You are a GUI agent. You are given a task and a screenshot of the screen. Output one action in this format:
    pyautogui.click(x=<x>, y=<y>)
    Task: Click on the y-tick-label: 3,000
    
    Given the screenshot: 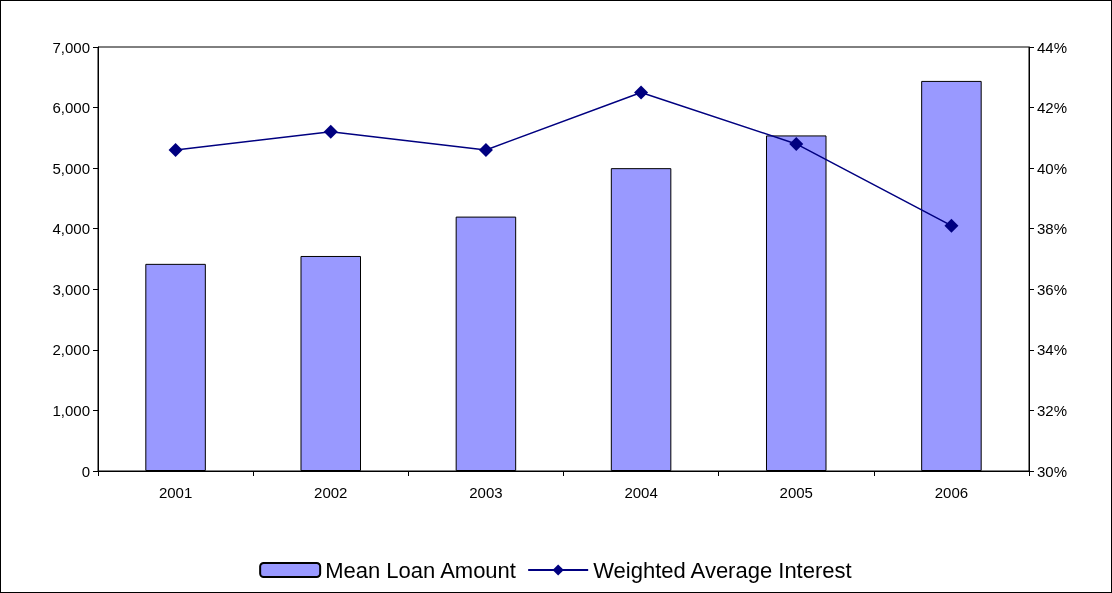 What is the action you would take?
    pyautogui.click(x=71, y=289)
    